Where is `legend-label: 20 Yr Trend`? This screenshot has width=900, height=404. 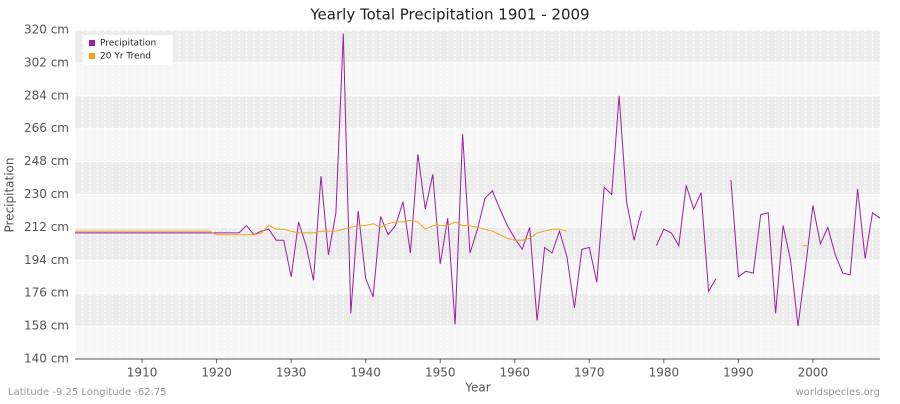
legend-label: 20 Yr Trend is located at coordinates (125, 57).